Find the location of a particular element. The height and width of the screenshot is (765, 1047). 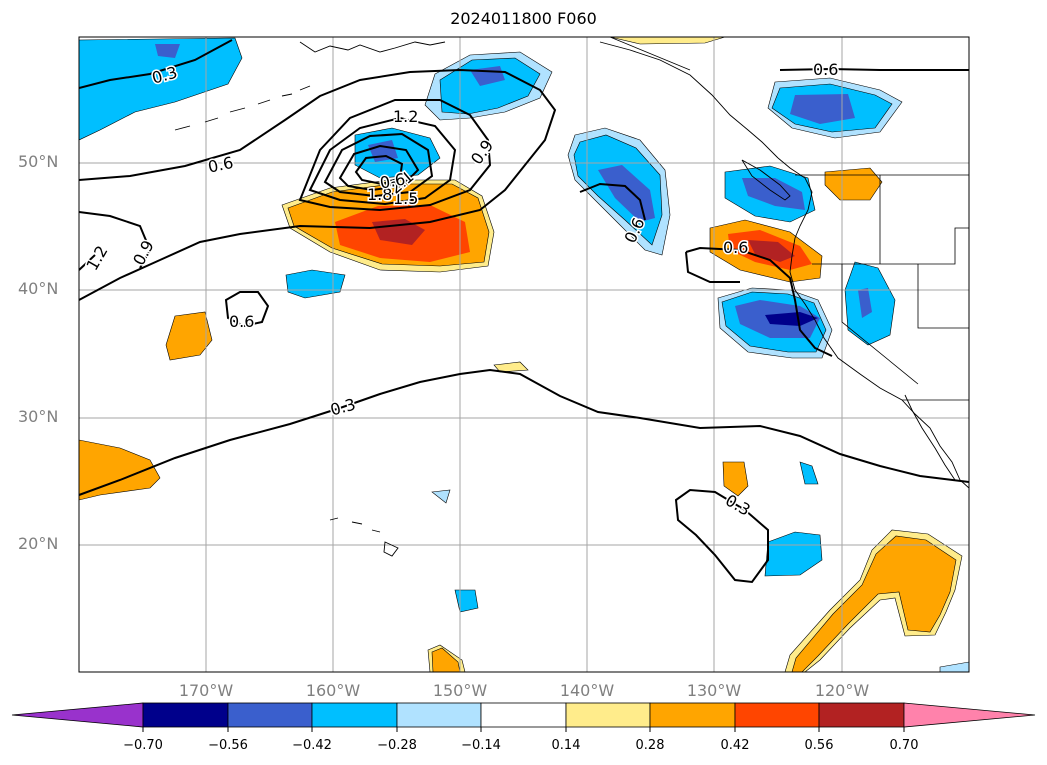

blob-coast-navy is located at coordinates (791, 319).